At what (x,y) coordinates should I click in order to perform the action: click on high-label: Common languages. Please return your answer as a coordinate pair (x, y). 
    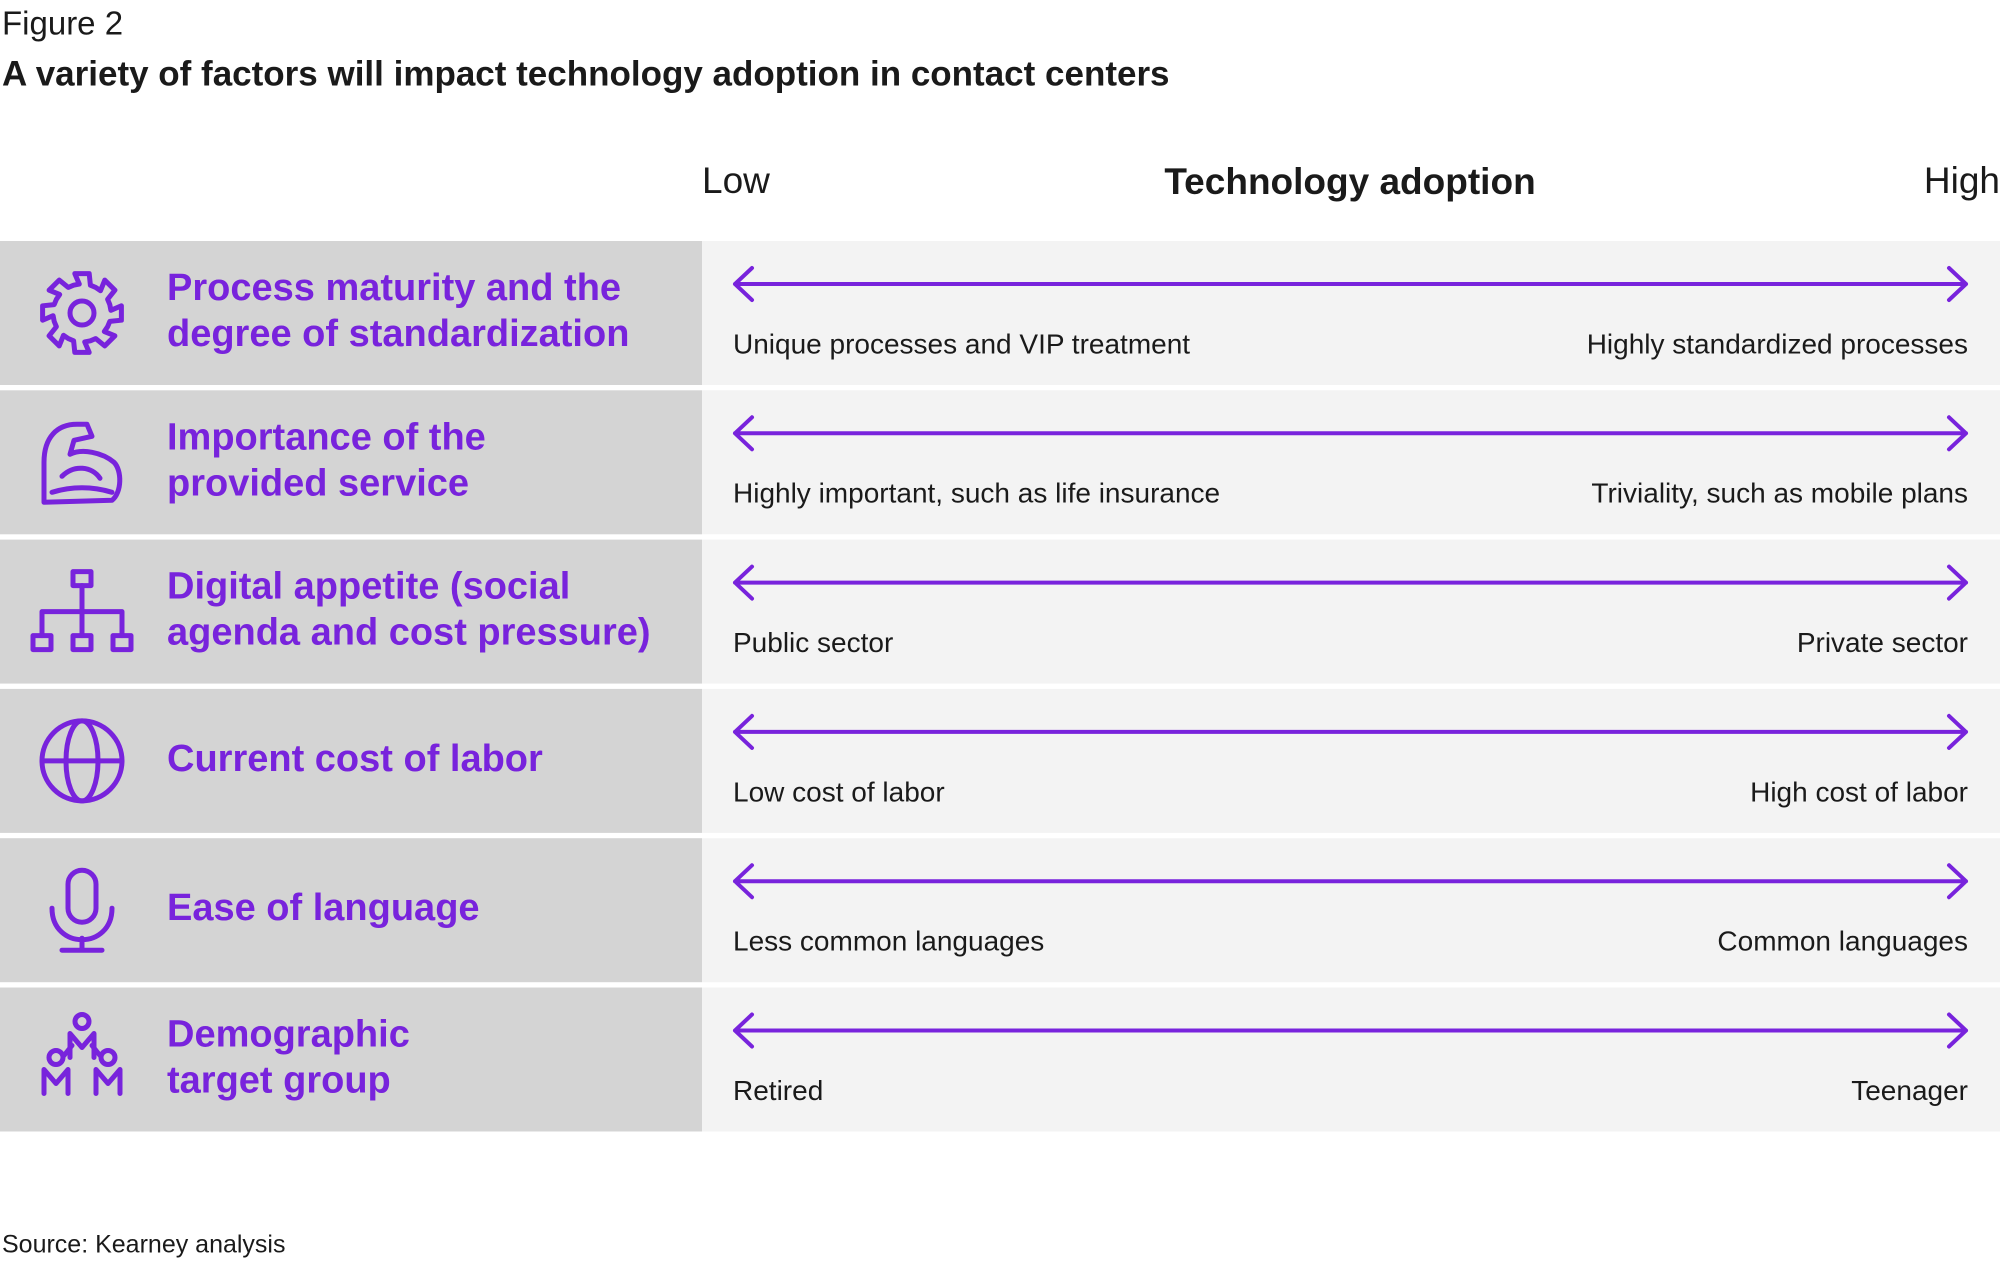
    Looking at the image, I should click on (1842, 941).